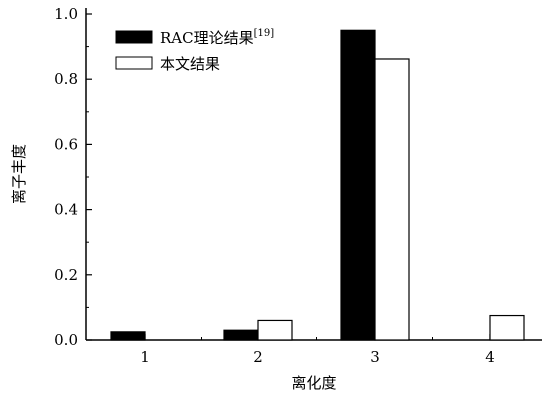 This screenshot has width=547, height=397. Describe the element at coordinates (66, 79) in the screenshot. I see `y-tick-label: 0.8` at that location.